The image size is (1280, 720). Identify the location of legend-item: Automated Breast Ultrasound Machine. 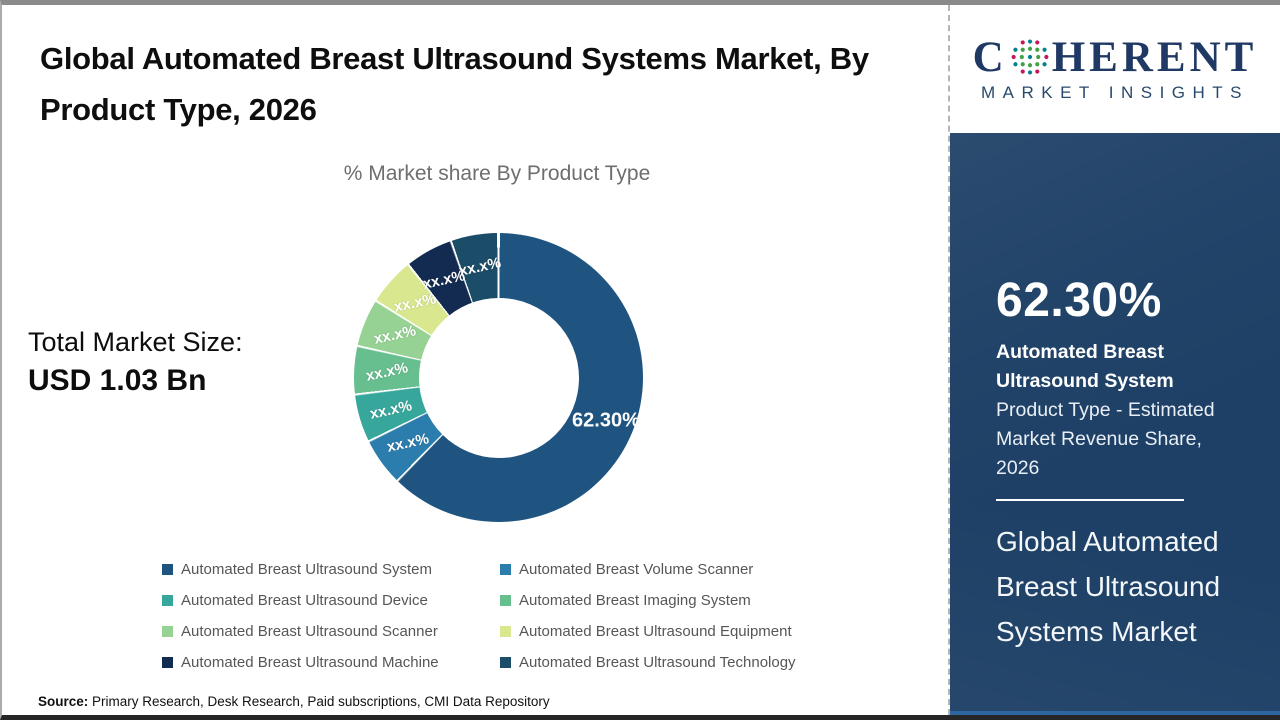
(331, 662).